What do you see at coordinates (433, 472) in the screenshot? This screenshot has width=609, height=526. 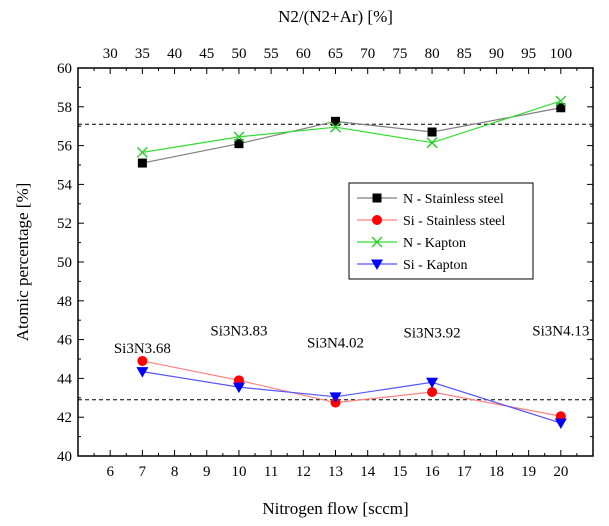 I see `x-tick-label: 16` at bounding box center [433, 472].